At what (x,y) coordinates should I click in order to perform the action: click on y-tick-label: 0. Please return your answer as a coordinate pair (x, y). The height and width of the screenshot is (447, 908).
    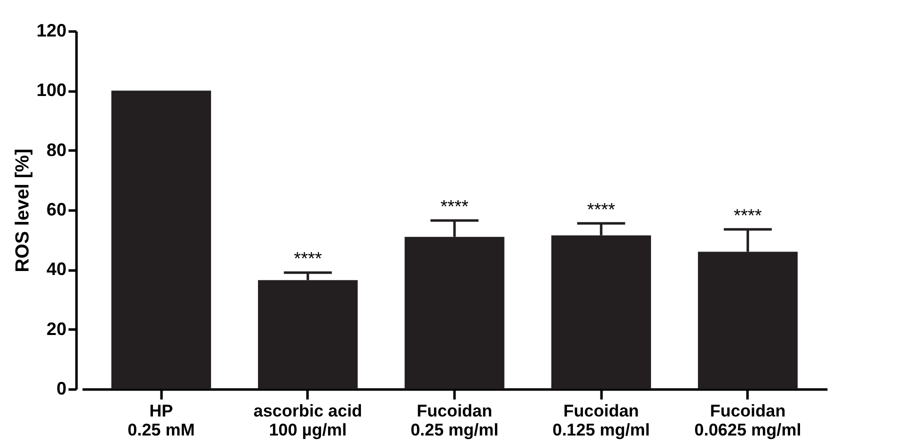
    Looking at the image, I should click on (61, 388).